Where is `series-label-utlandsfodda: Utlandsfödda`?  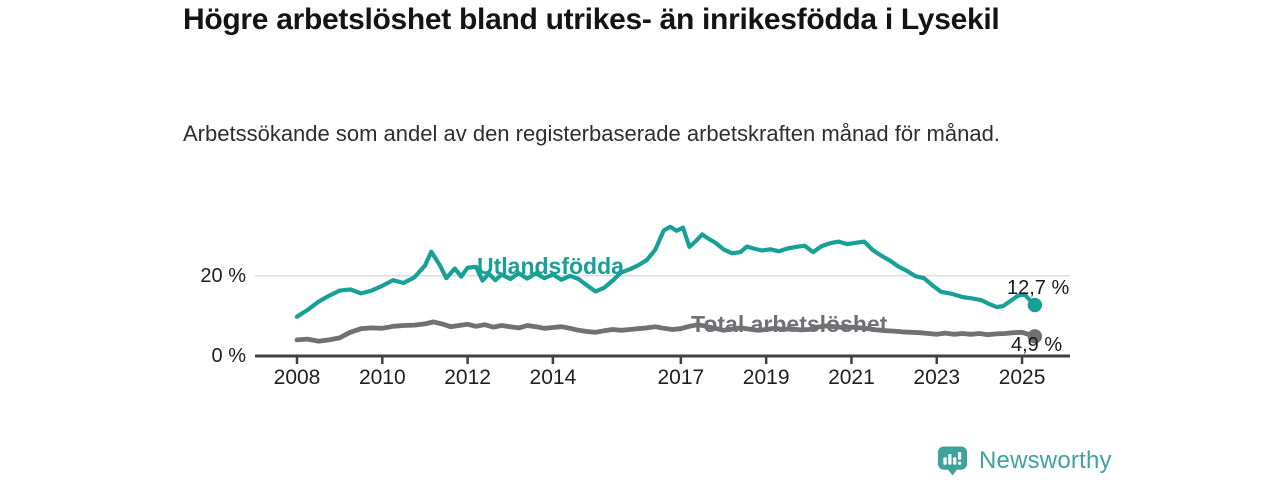 series-label-utlandsfodda: Utlandsfödda is located at coordinates (550, 266).